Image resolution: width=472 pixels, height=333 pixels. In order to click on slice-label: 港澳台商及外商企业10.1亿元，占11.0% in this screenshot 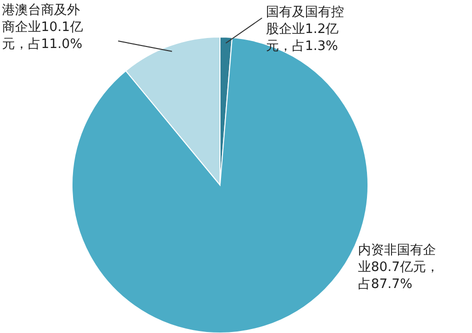, I will do `click(42, 27)`.